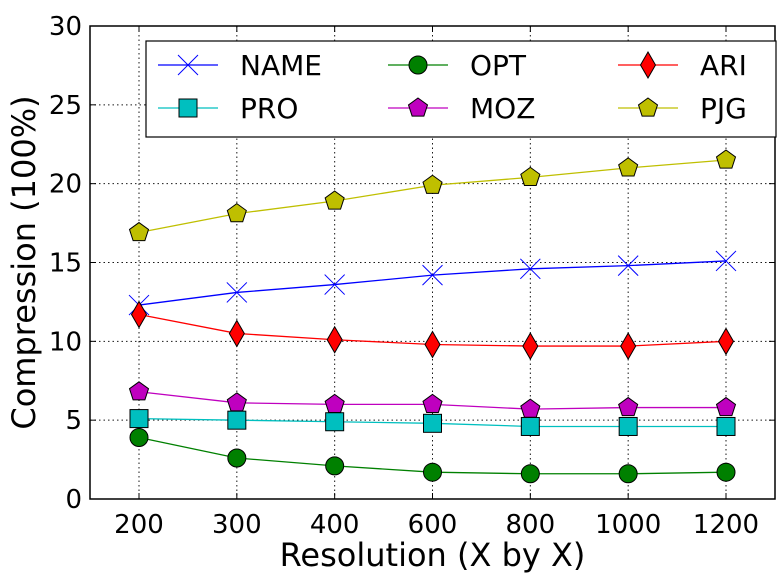 This screenshot has width=784, height=583. Describe the element at coordinates (457, 65) in the screenshot. I see `legend-item-opt: OPT` at that location.